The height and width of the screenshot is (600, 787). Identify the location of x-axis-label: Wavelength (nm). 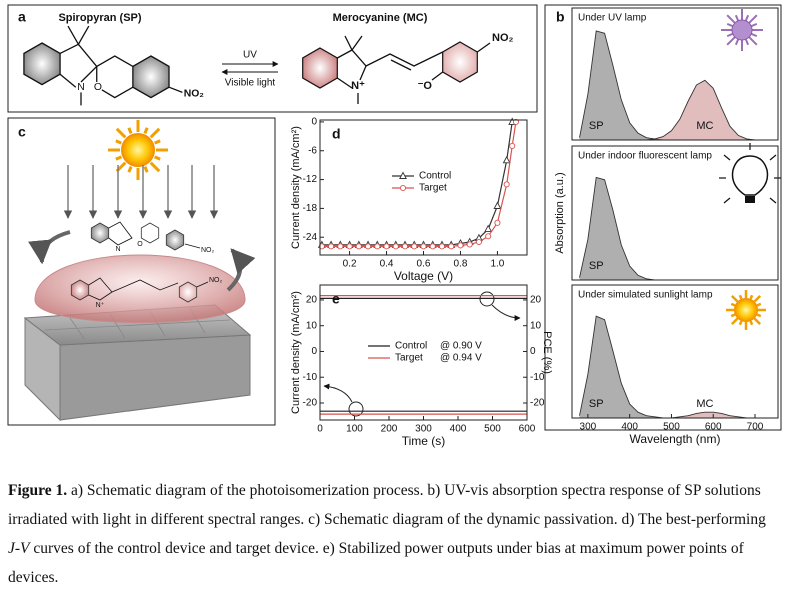
(675, 439).